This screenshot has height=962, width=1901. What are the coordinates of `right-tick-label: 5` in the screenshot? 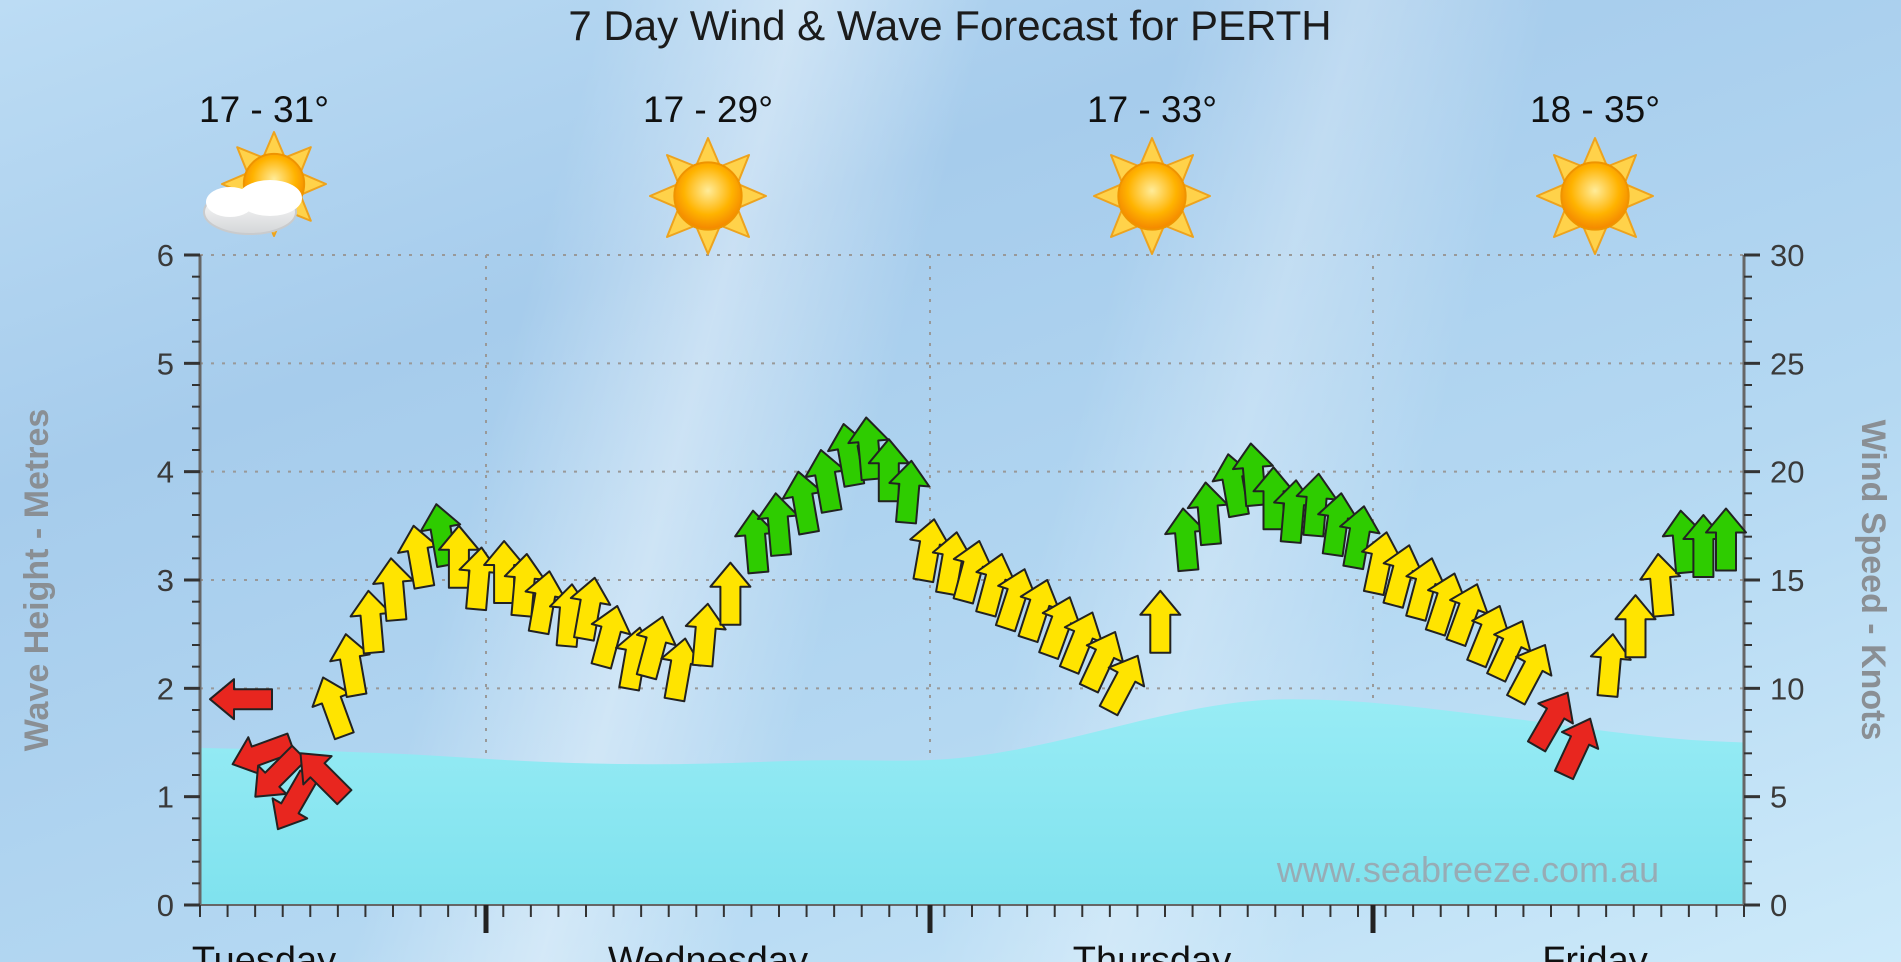 It's located at (1778, 797).